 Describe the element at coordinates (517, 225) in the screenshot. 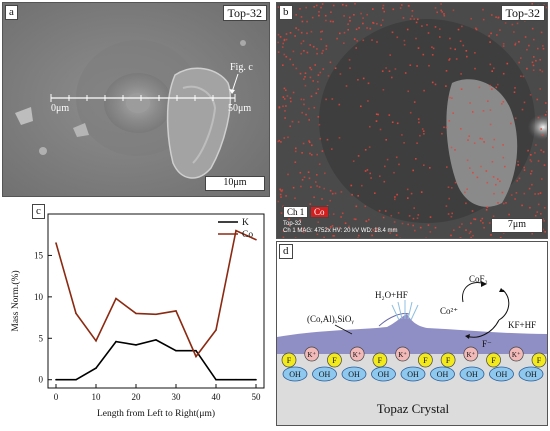

I see `scale-bar-b: 7μm` at that location.